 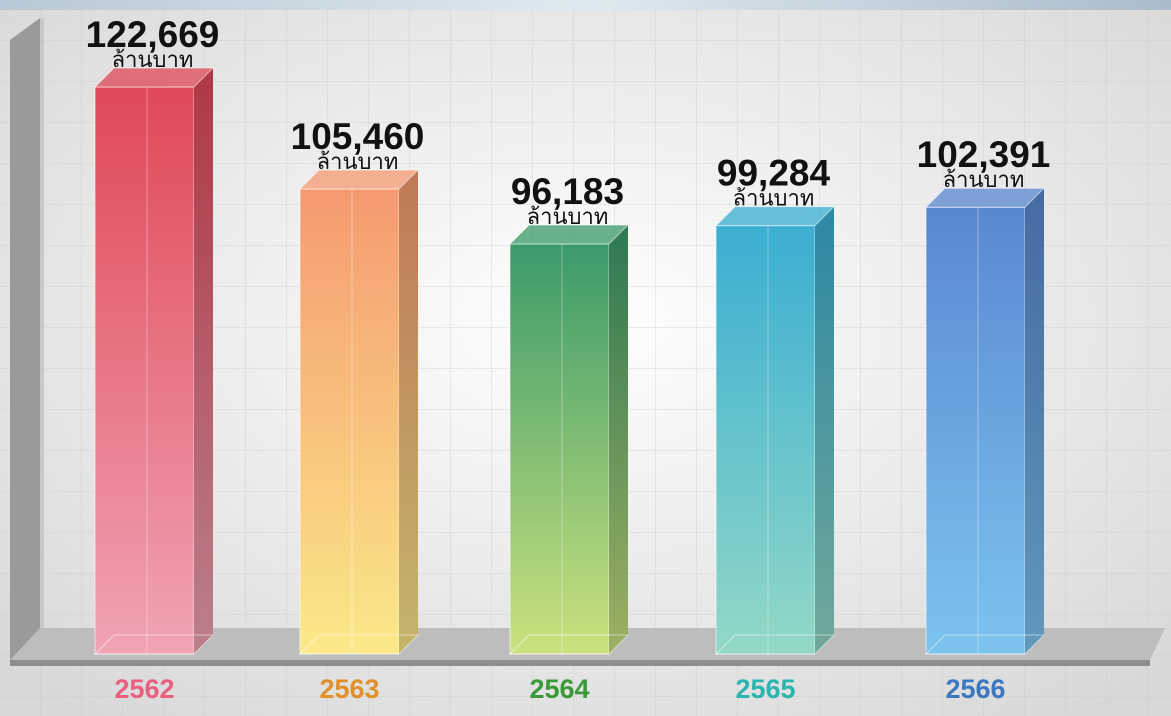 What do you see at coordinates (975, 689) in the screenshot?
I see `x-tick-label: 2566` at bounding box center [975, 689].